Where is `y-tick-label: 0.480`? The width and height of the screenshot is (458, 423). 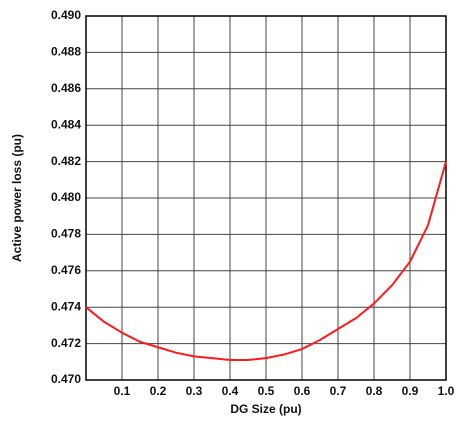 y-tick-label: 0.480 is located at coordinates (66, 197).